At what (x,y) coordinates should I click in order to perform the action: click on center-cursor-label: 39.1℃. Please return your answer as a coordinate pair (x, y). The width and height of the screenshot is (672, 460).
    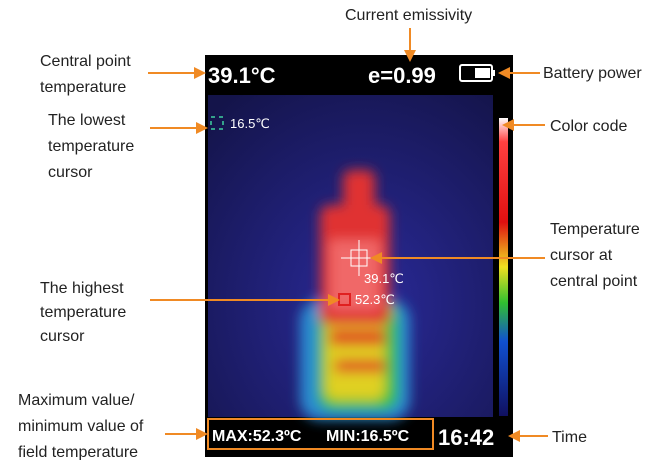
    Looking at the image, I should click on (384, 278).